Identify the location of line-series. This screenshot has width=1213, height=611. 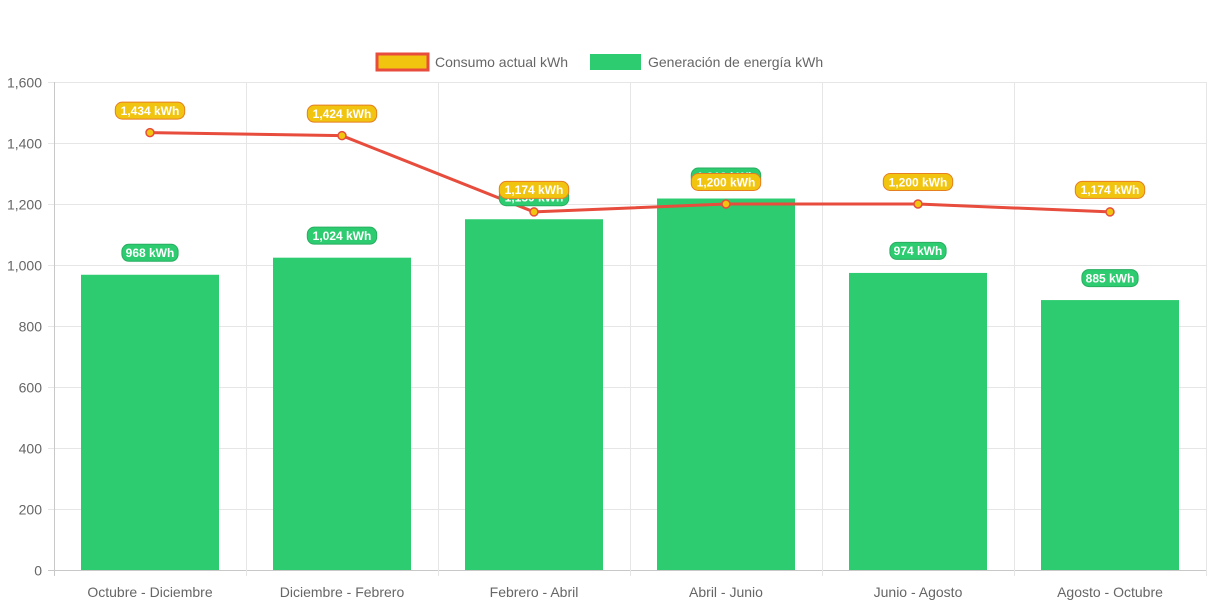
(630, 172).